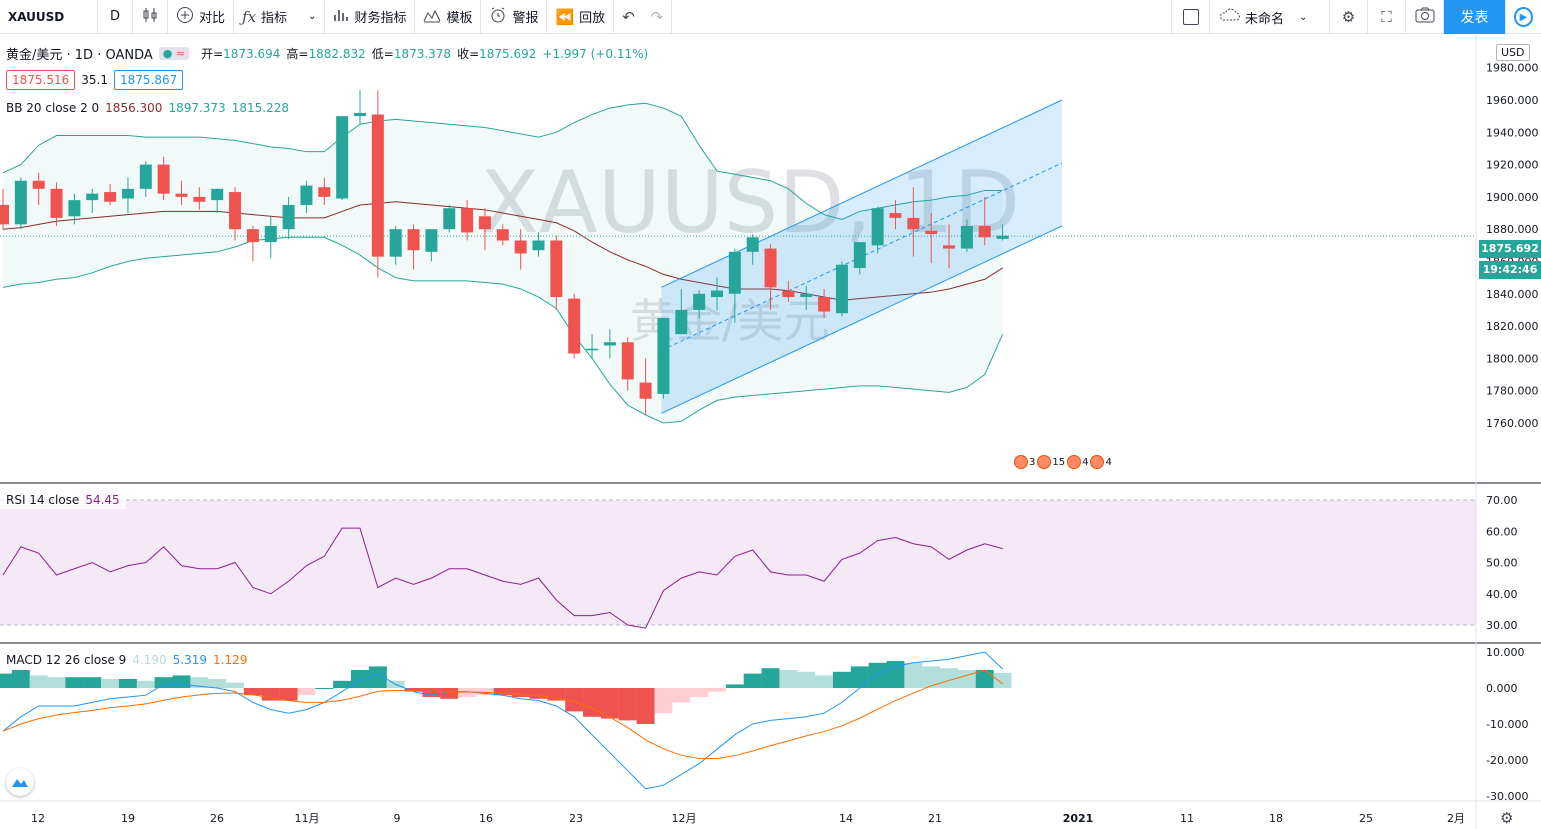 The height and width of the screenshot is (829, 1541). Describe the element at coordinates (1269, 17) in the screenshot. I see `layout-name-button: 未命名 ⌄` at that location.